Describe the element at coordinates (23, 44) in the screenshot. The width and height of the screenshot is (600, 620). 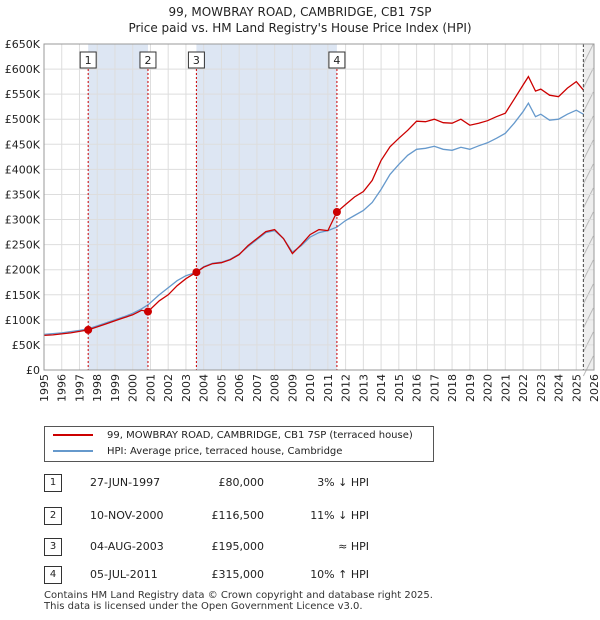
I see `y-tick-label: £650K` at that location.